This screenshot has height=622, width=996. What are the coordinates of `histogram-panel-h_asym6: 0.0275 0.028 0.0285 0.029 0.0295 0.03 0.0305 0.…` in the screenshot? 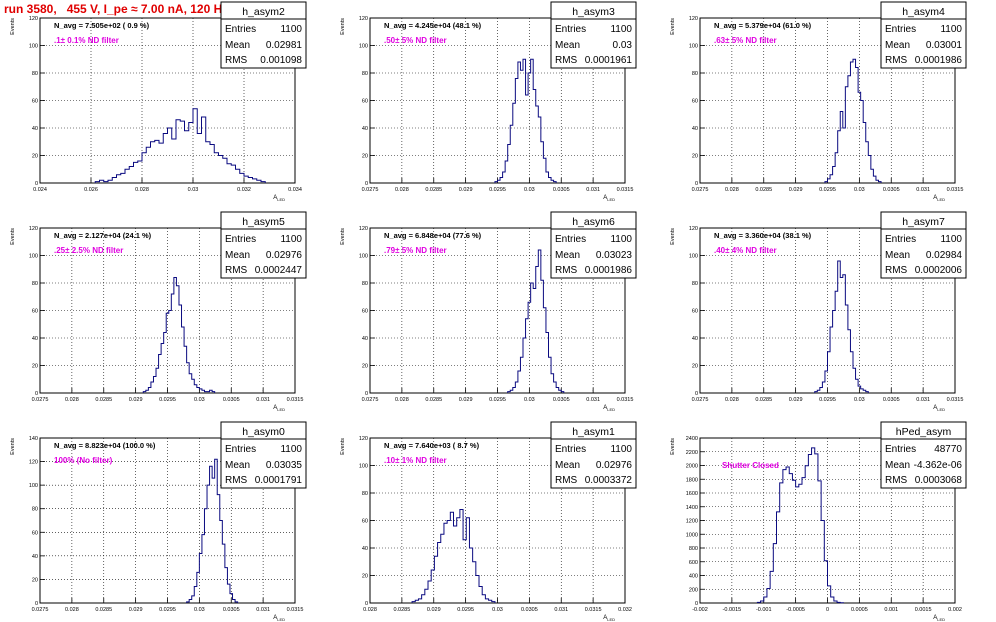 It's located at (488, 311).